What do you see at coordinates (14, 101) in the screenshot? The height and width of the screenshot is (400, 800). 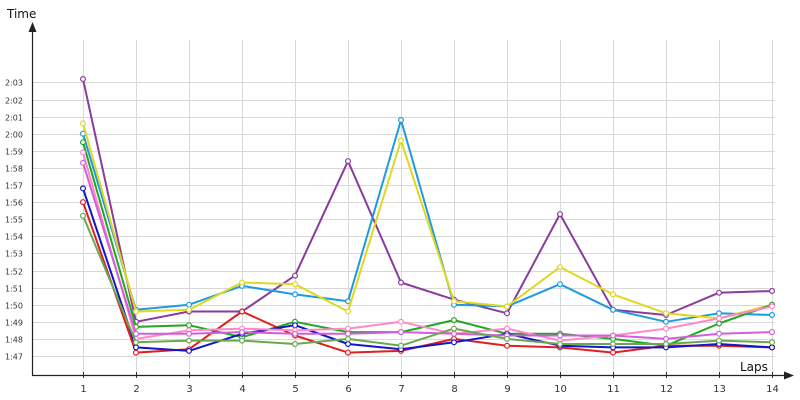 I see `y-tick-label: 2:02` at bounding box center [14, 101].